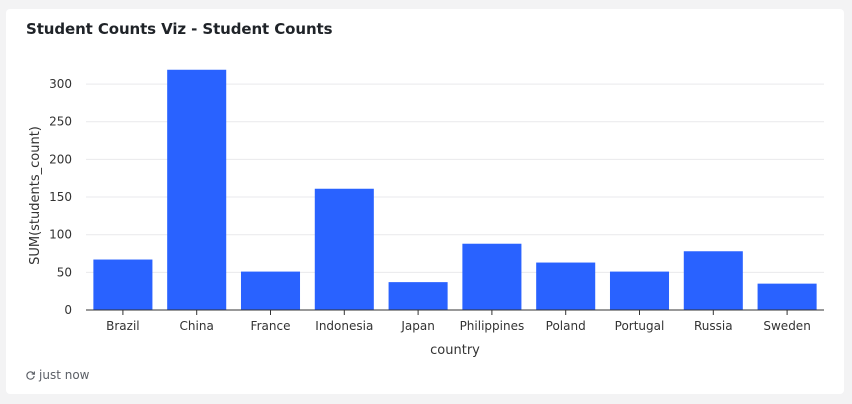 This screenshot has height=404, width=852. What do you see at coordinates (68, 310) in the screenshot?
I see `y-tick-label: 0` at bounding box center [68, 310].